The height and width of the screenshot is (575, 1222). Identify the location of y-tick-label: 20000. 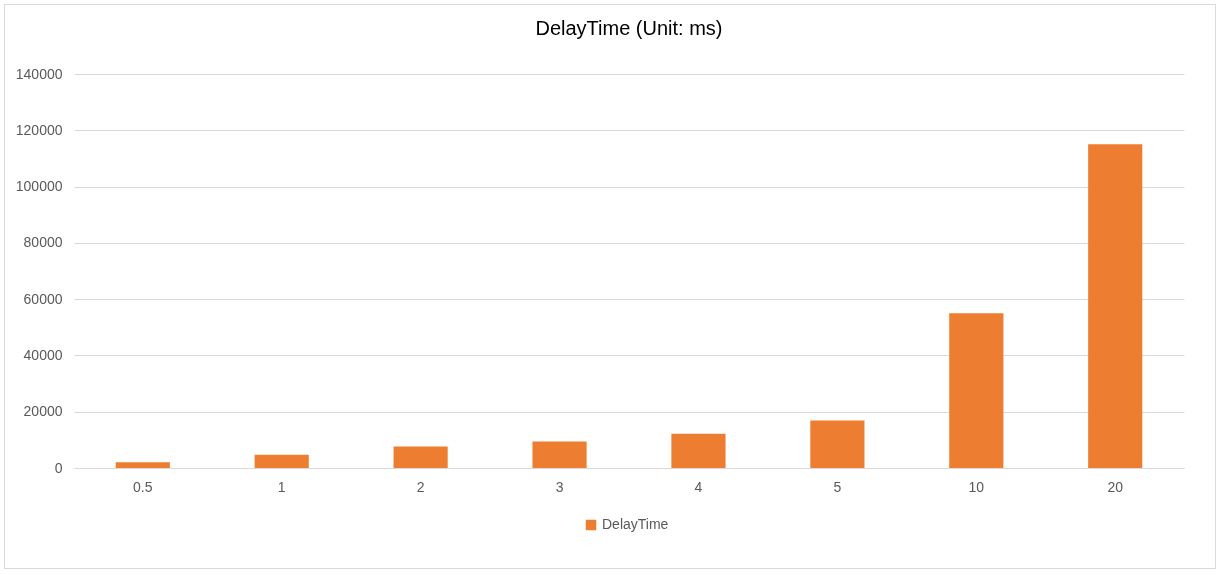
(43, 411).